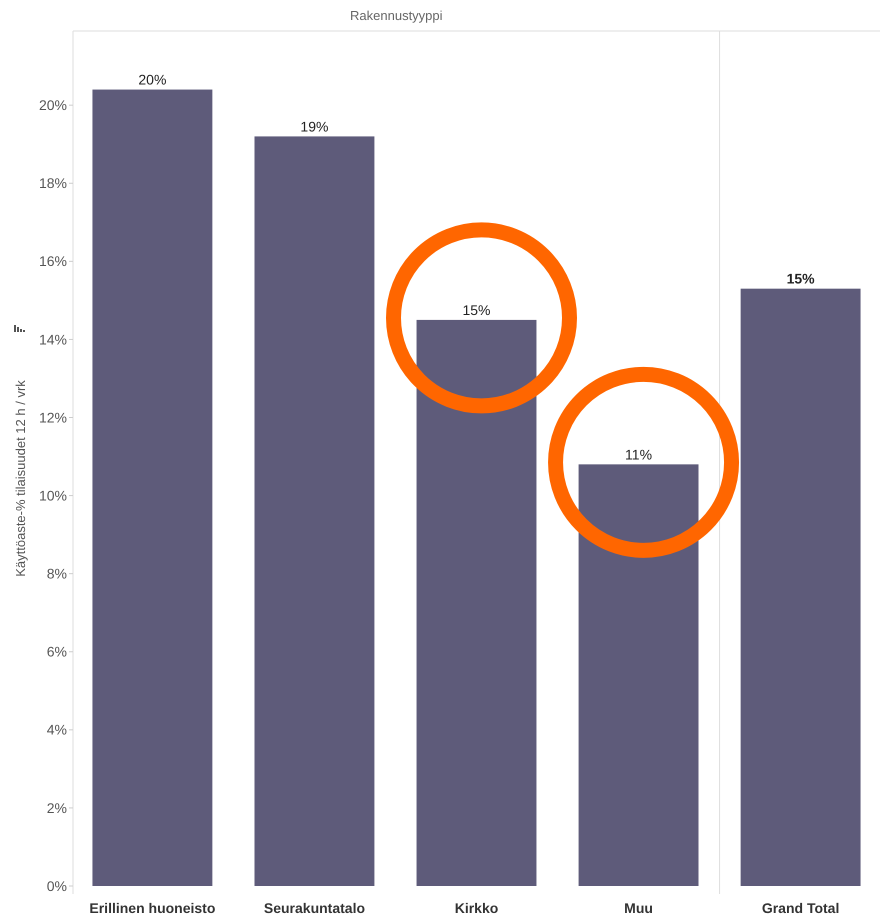 The height and width of the screenshot is (916, 882). What do you see at coordinates (56, 886) in the screenshot?
I see `y-tick-label: 0%` at bounding box center [56, 886].